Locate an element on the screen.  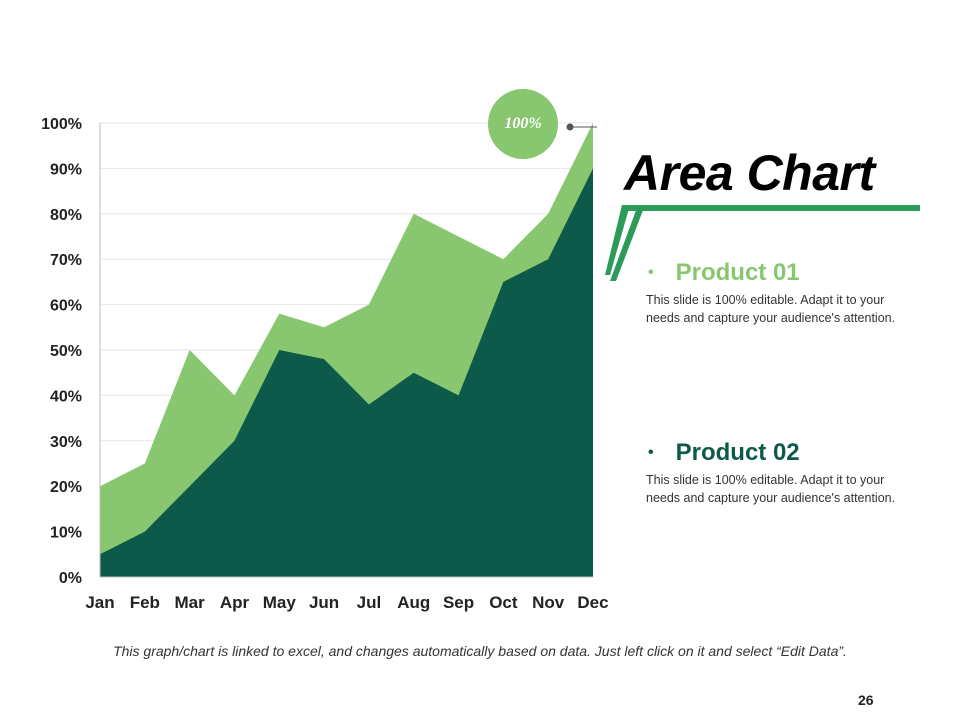
y-tick-label: 50% is located at coordinates (66, 351).